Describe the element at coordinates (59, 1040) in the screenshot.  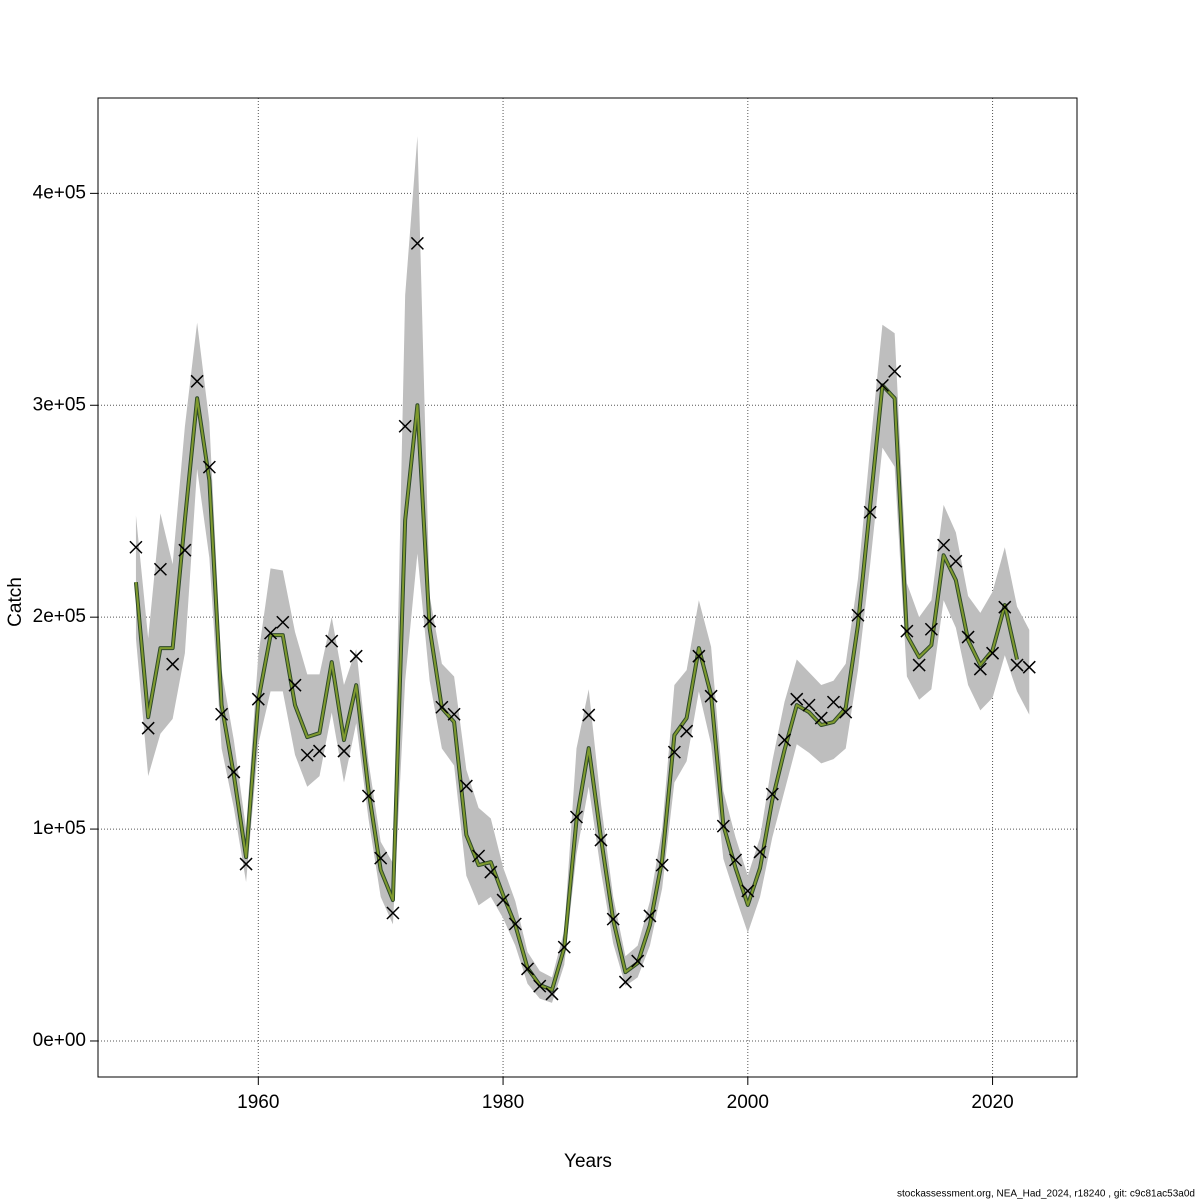
I see `y-tick-label: 0e+00` at that location.